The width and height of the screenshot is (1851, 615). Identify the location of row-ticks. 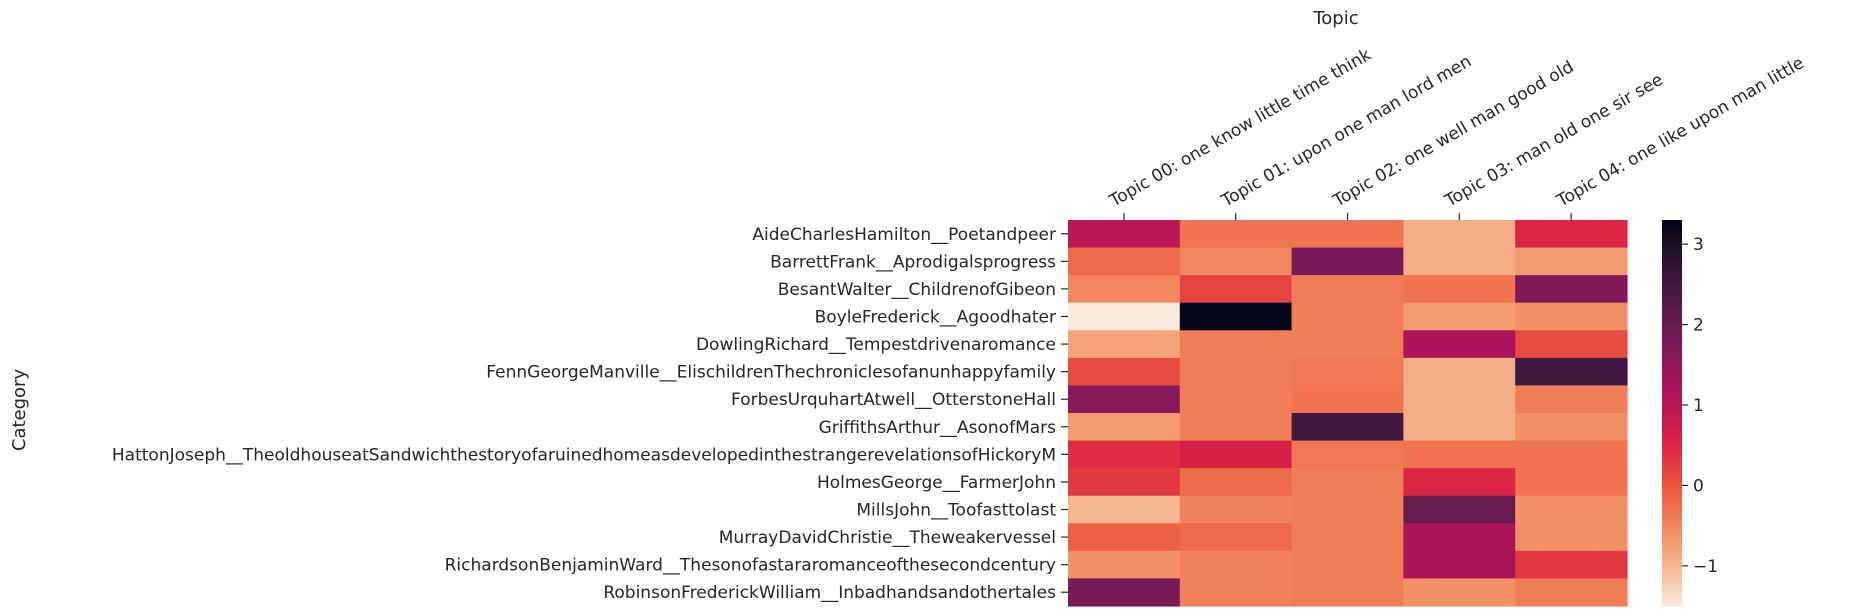
(1064, 413).